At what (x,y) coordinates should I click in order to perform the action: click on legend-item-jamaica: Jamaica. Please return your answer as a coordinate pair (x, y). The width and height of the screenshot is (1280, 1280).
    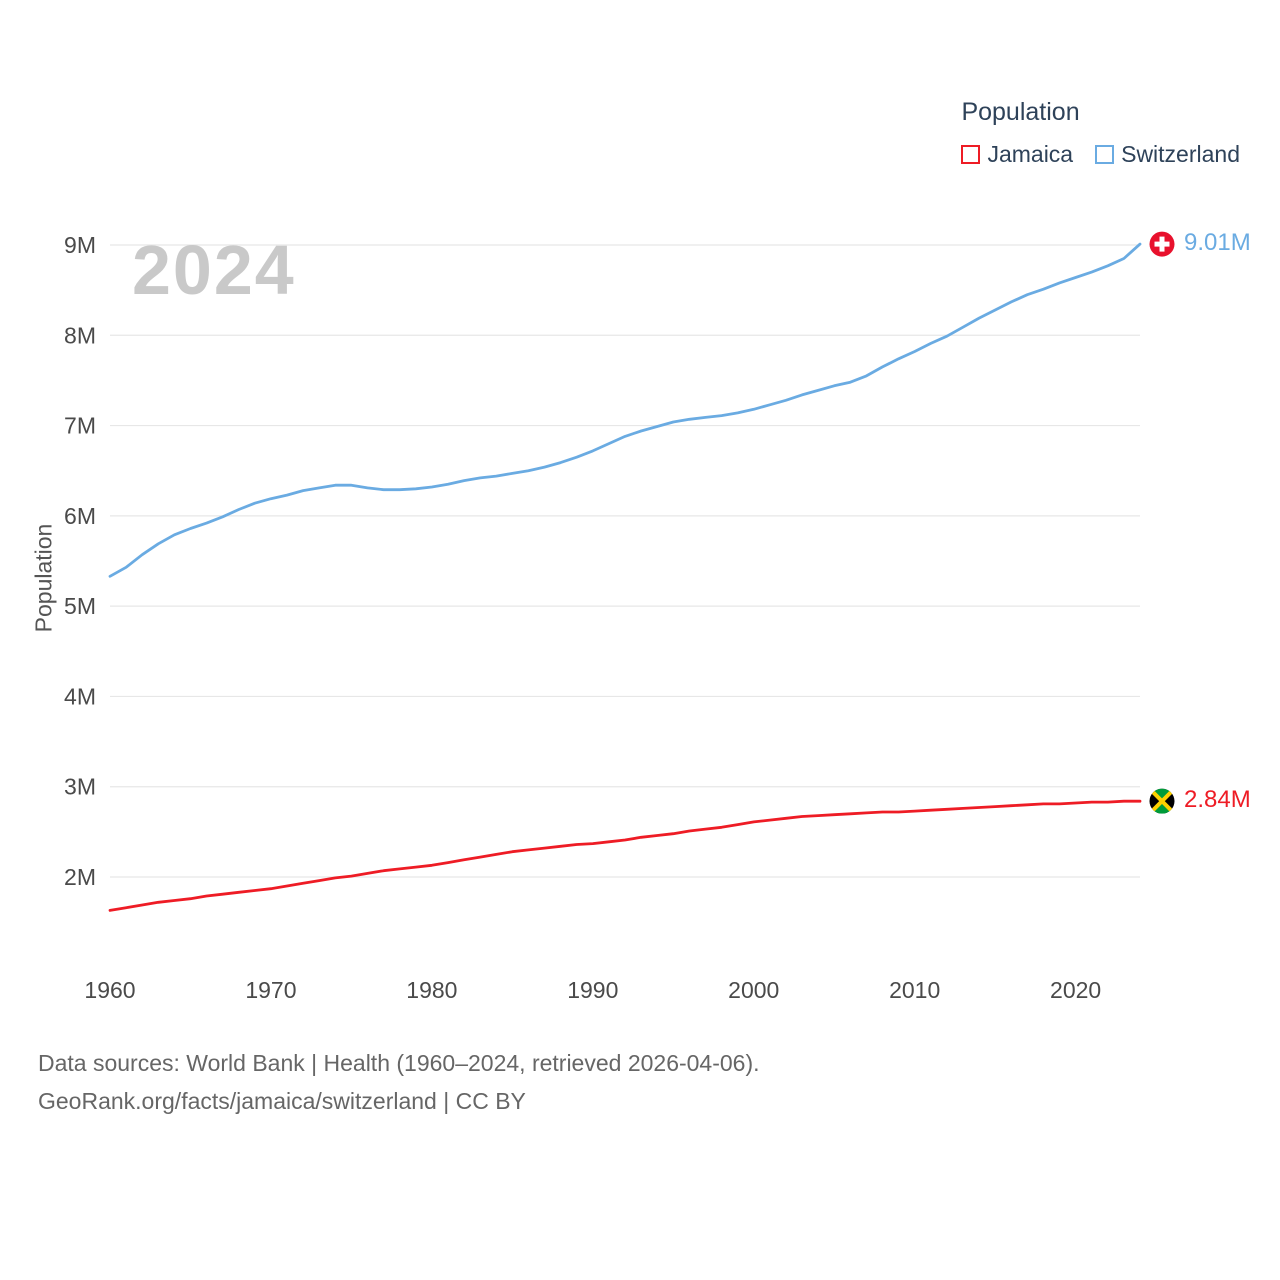
    Looking at the image, I should click on (1017, 154).